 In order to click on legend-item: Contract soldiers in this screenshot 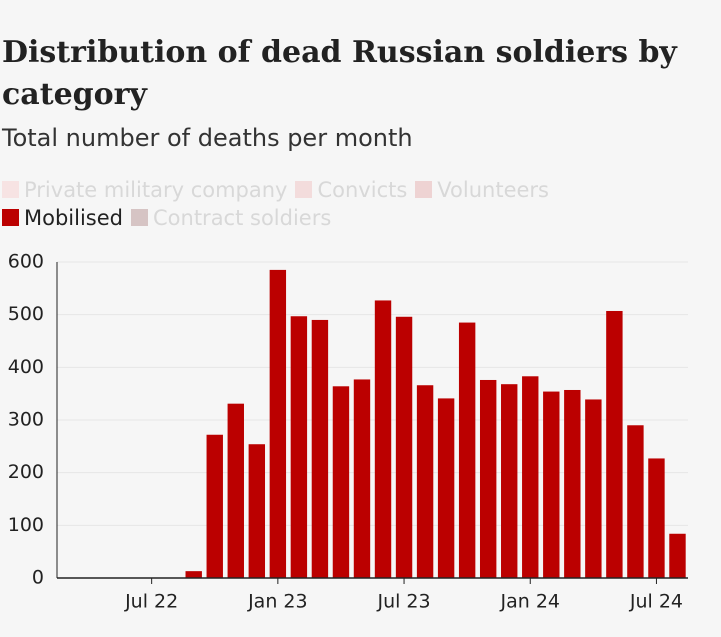, I will do `click(231, 218)`.